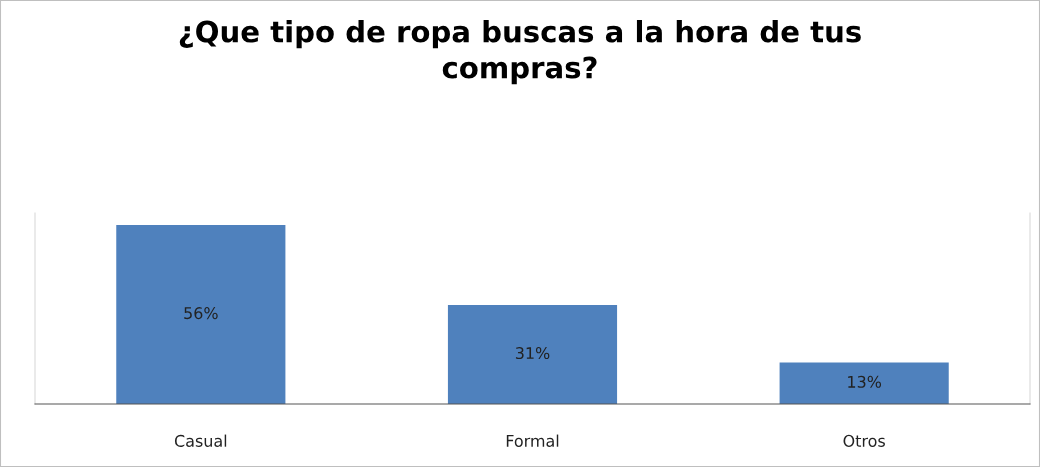  What do you see at coordinates (520, 52) in the screenshot?
I see `chart-title: ¿Que tipo de ropa buscas a la hora de tus compras?` at bounding box center [520, 52].